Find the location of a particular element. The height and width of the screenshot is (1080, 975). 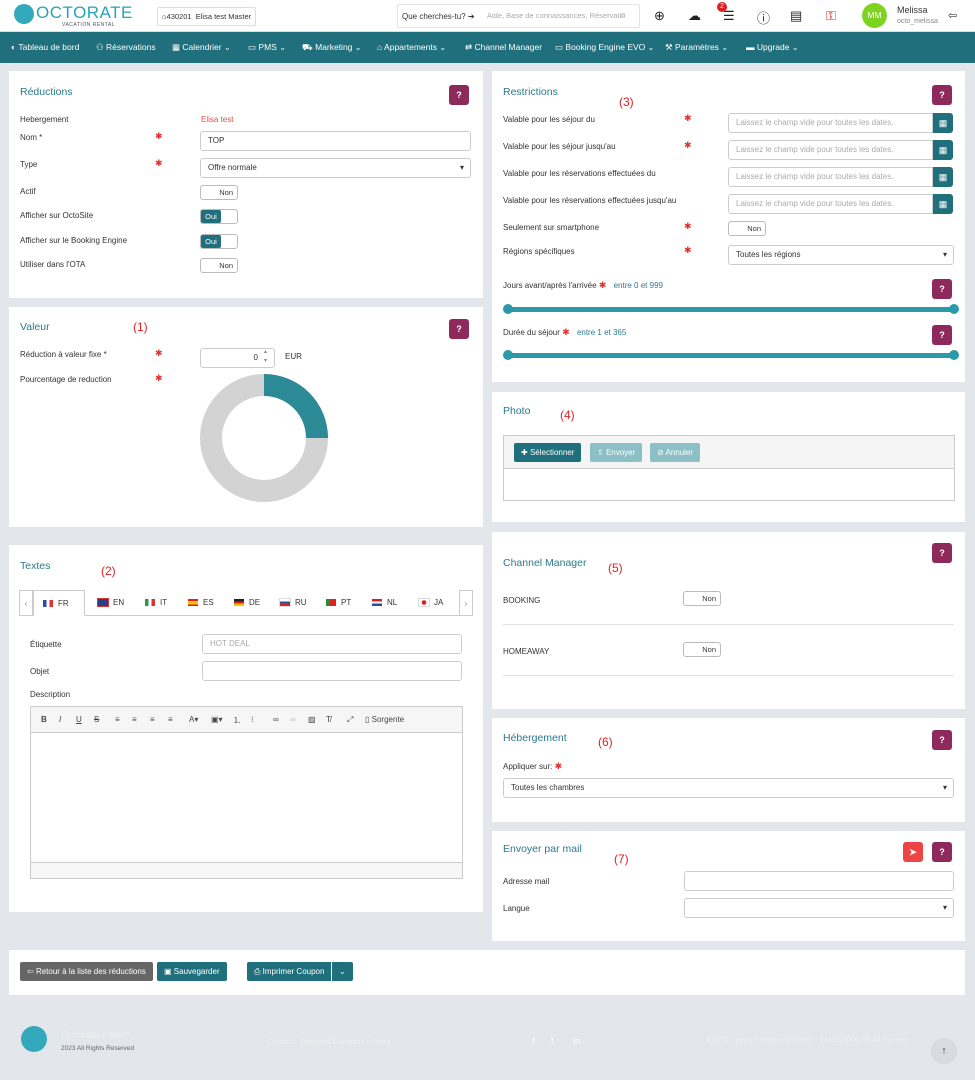

tab-pt: PT is located at coordinates (338, 603).